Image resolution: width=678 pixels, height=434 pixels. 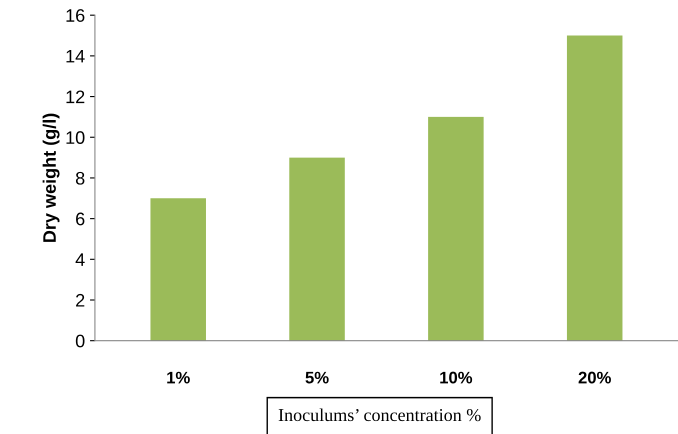 I want to click on x-tick-label: 5%, so click(x=317, y=378).